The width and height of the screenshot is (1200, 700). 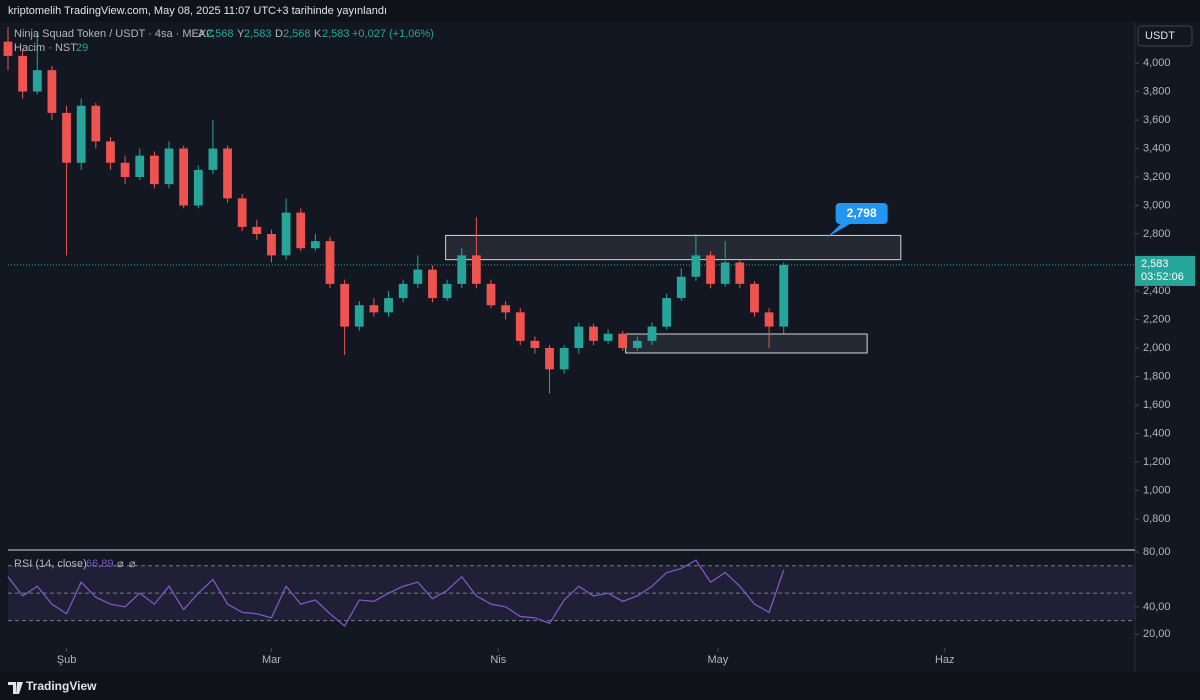 I want to click on rsi-tick-label: 40,00, so click(x=1157, y=607).